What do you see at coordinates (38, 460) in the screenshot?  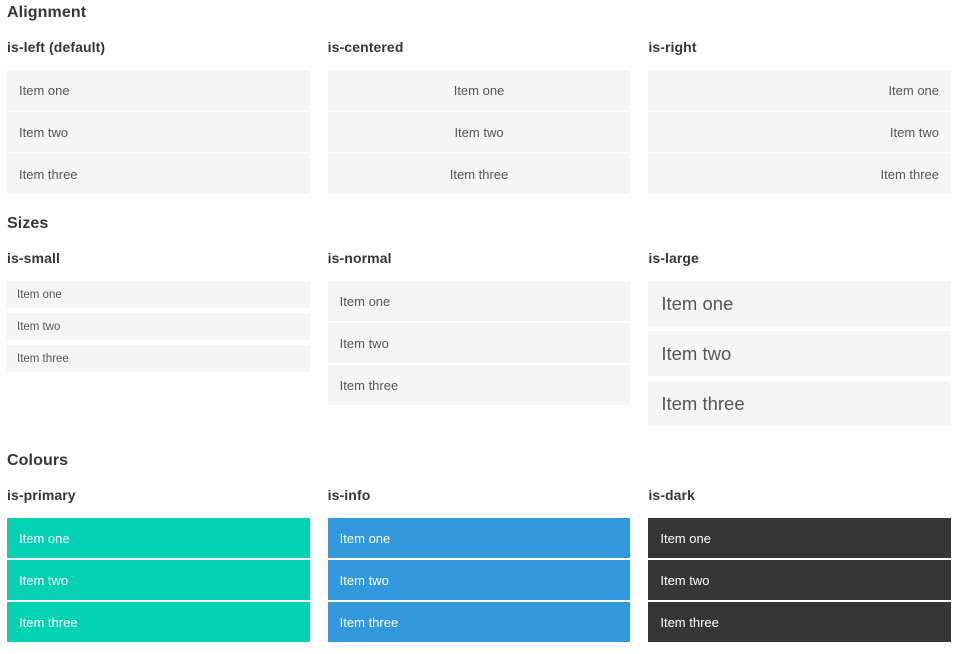 I see `section-title-colours: Colours` at bounding box center [38, 460].